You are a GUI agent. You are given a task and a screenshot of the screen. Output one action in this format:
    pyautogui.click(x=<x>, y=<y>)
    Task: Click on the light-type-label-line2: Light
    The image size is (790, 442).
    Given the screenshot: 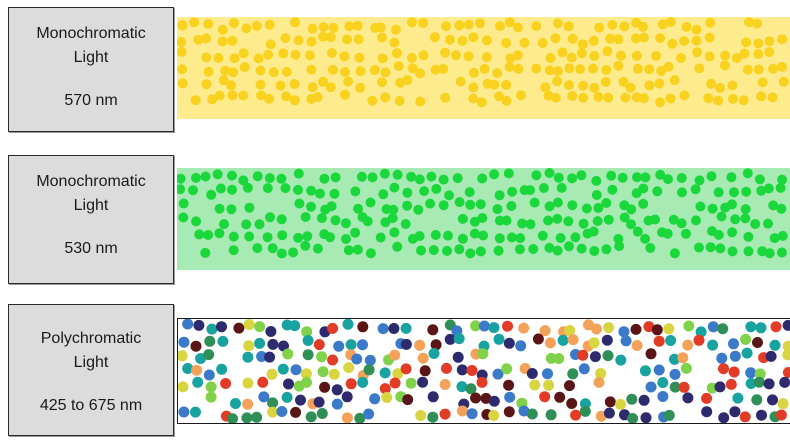 What is the action you would take?
    pyautogui.click(x=91, y=205)
    